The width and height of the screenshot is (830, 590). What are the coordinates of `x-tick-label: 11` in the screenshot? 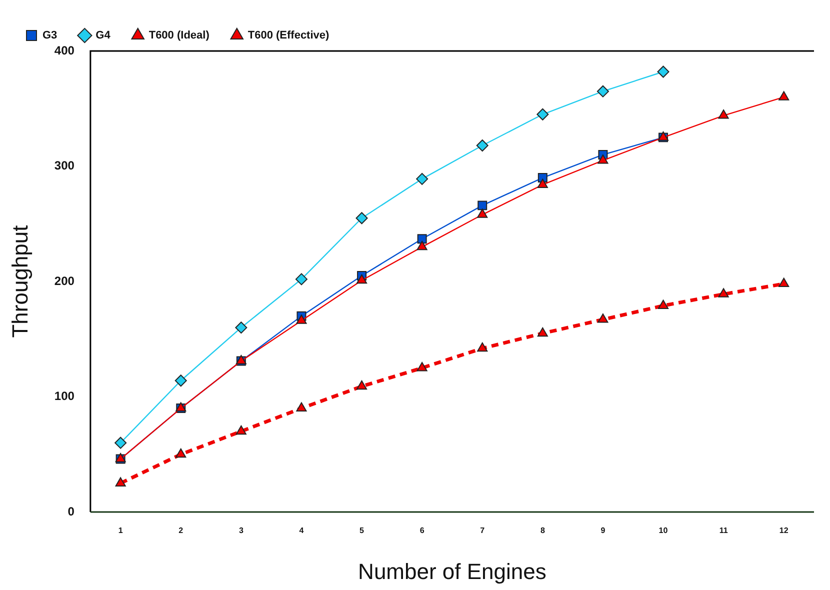 It's located at (723, 531).